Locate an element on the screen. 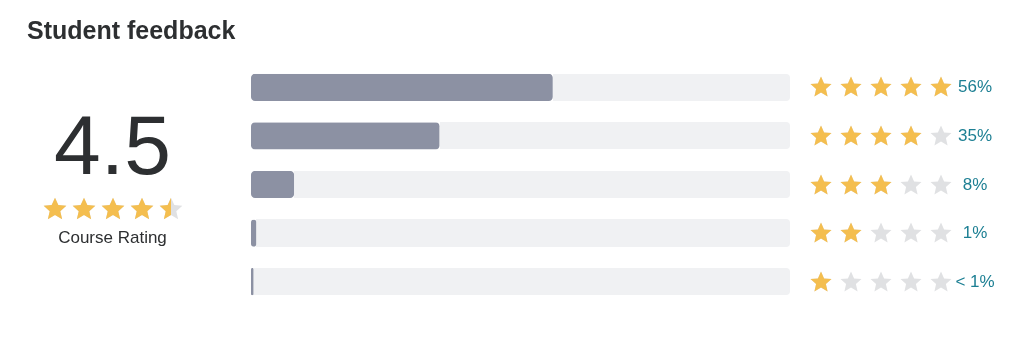 Image resolution: width=1024 pixels, height=341 pixels. text: Student feedback is located at coordinates (131, 30).